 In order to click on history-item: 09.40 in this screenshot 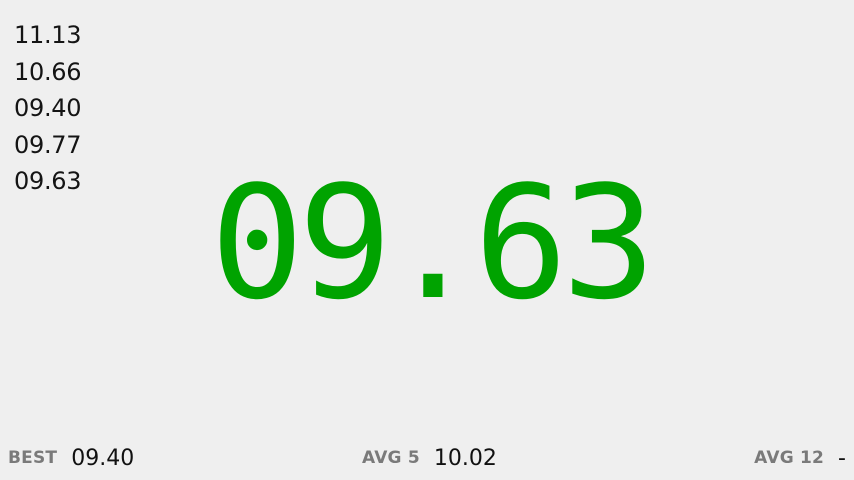, I will do `click(48, 108)`.